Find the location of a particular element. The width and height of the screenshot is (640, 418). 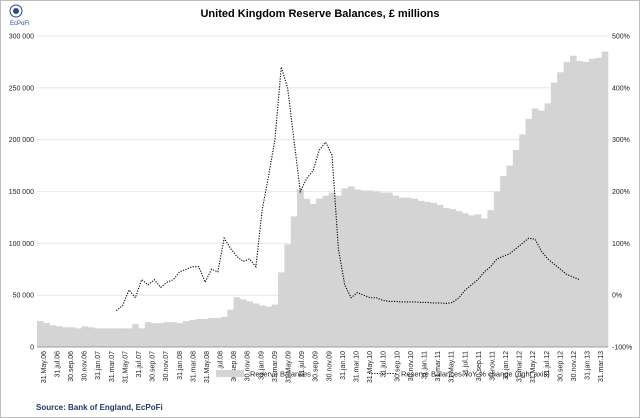

x-tick-label: 30.nov.08 is located at coordinates (248, 366).